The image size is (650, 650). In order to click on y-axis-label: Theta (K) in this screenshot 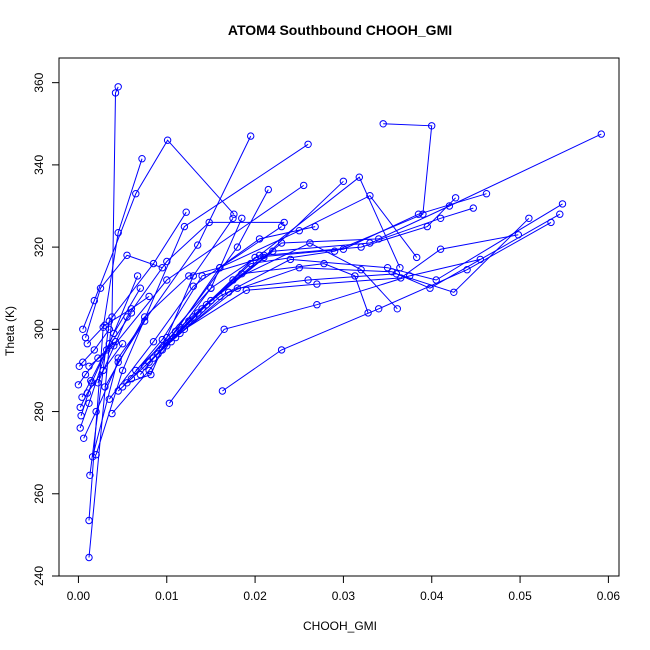, I will do `click(10, 331)`.